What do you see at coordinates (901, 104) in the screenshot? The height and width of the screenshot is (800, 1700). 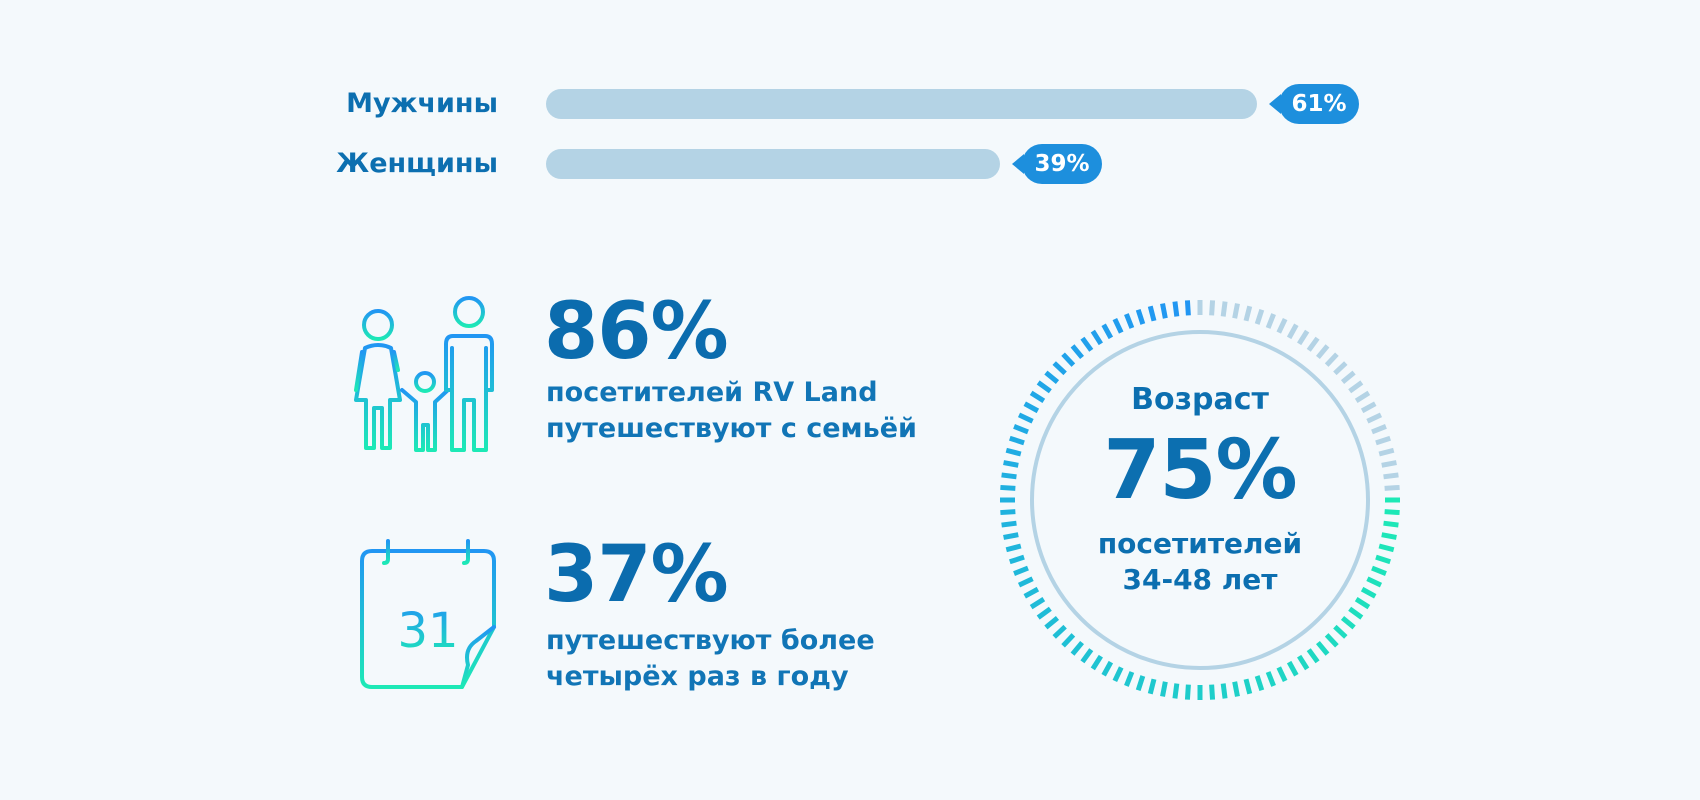 I see `bar-men` at bounding box center [901, 104].